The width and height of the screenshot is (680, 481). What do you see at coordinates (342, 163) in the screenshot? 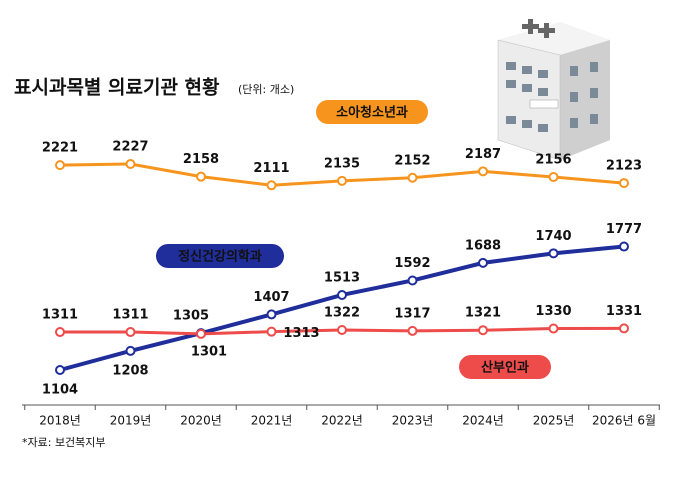
I see `data-label: 2135` at bounding box center [342, 163].